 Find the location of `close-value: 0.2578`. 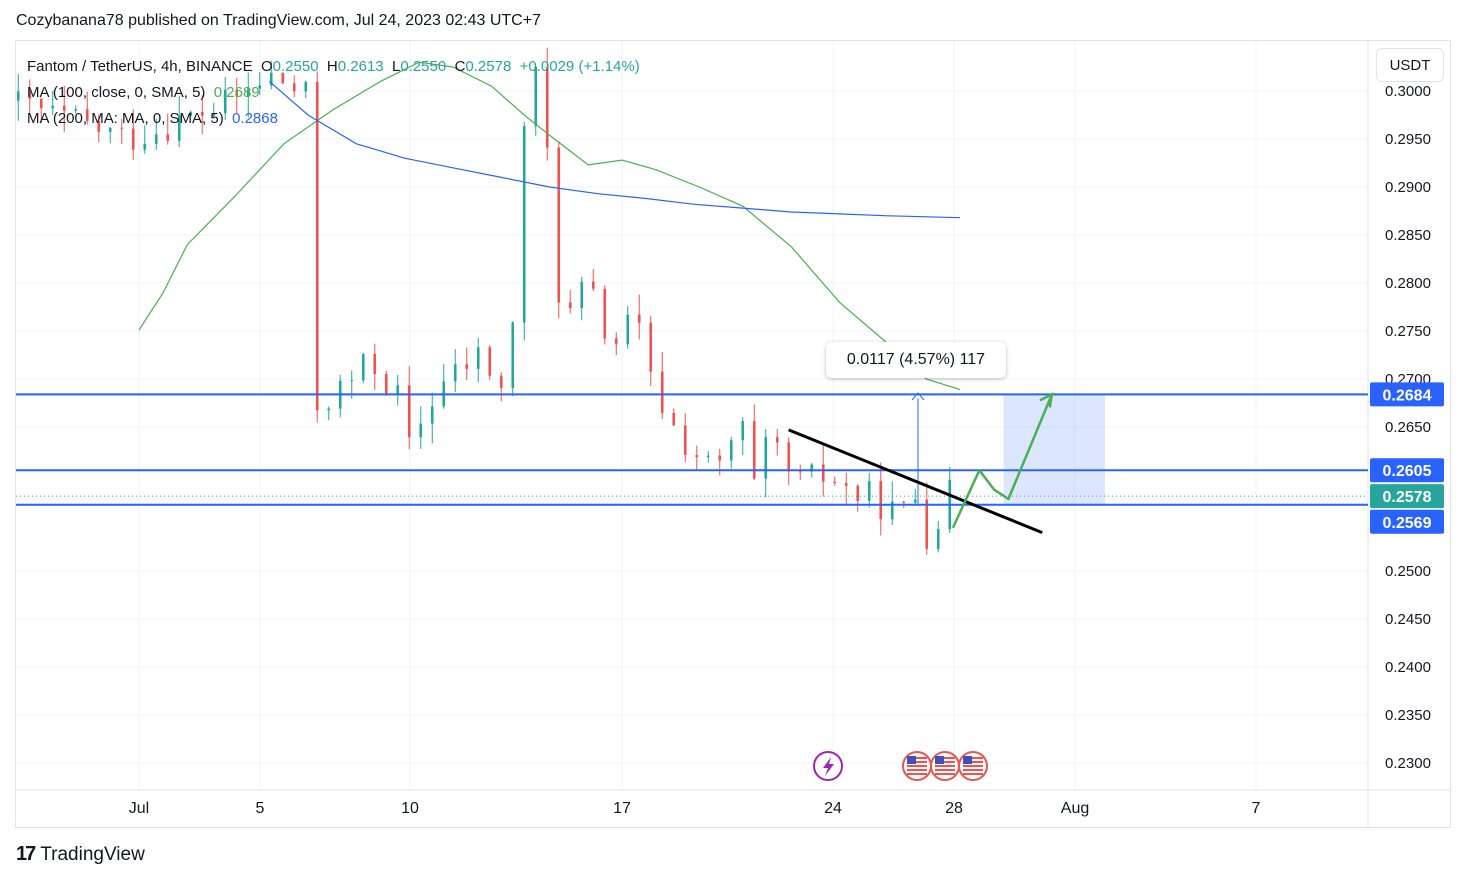

close-value: 0.2578 is located at coordinates (488, 66).